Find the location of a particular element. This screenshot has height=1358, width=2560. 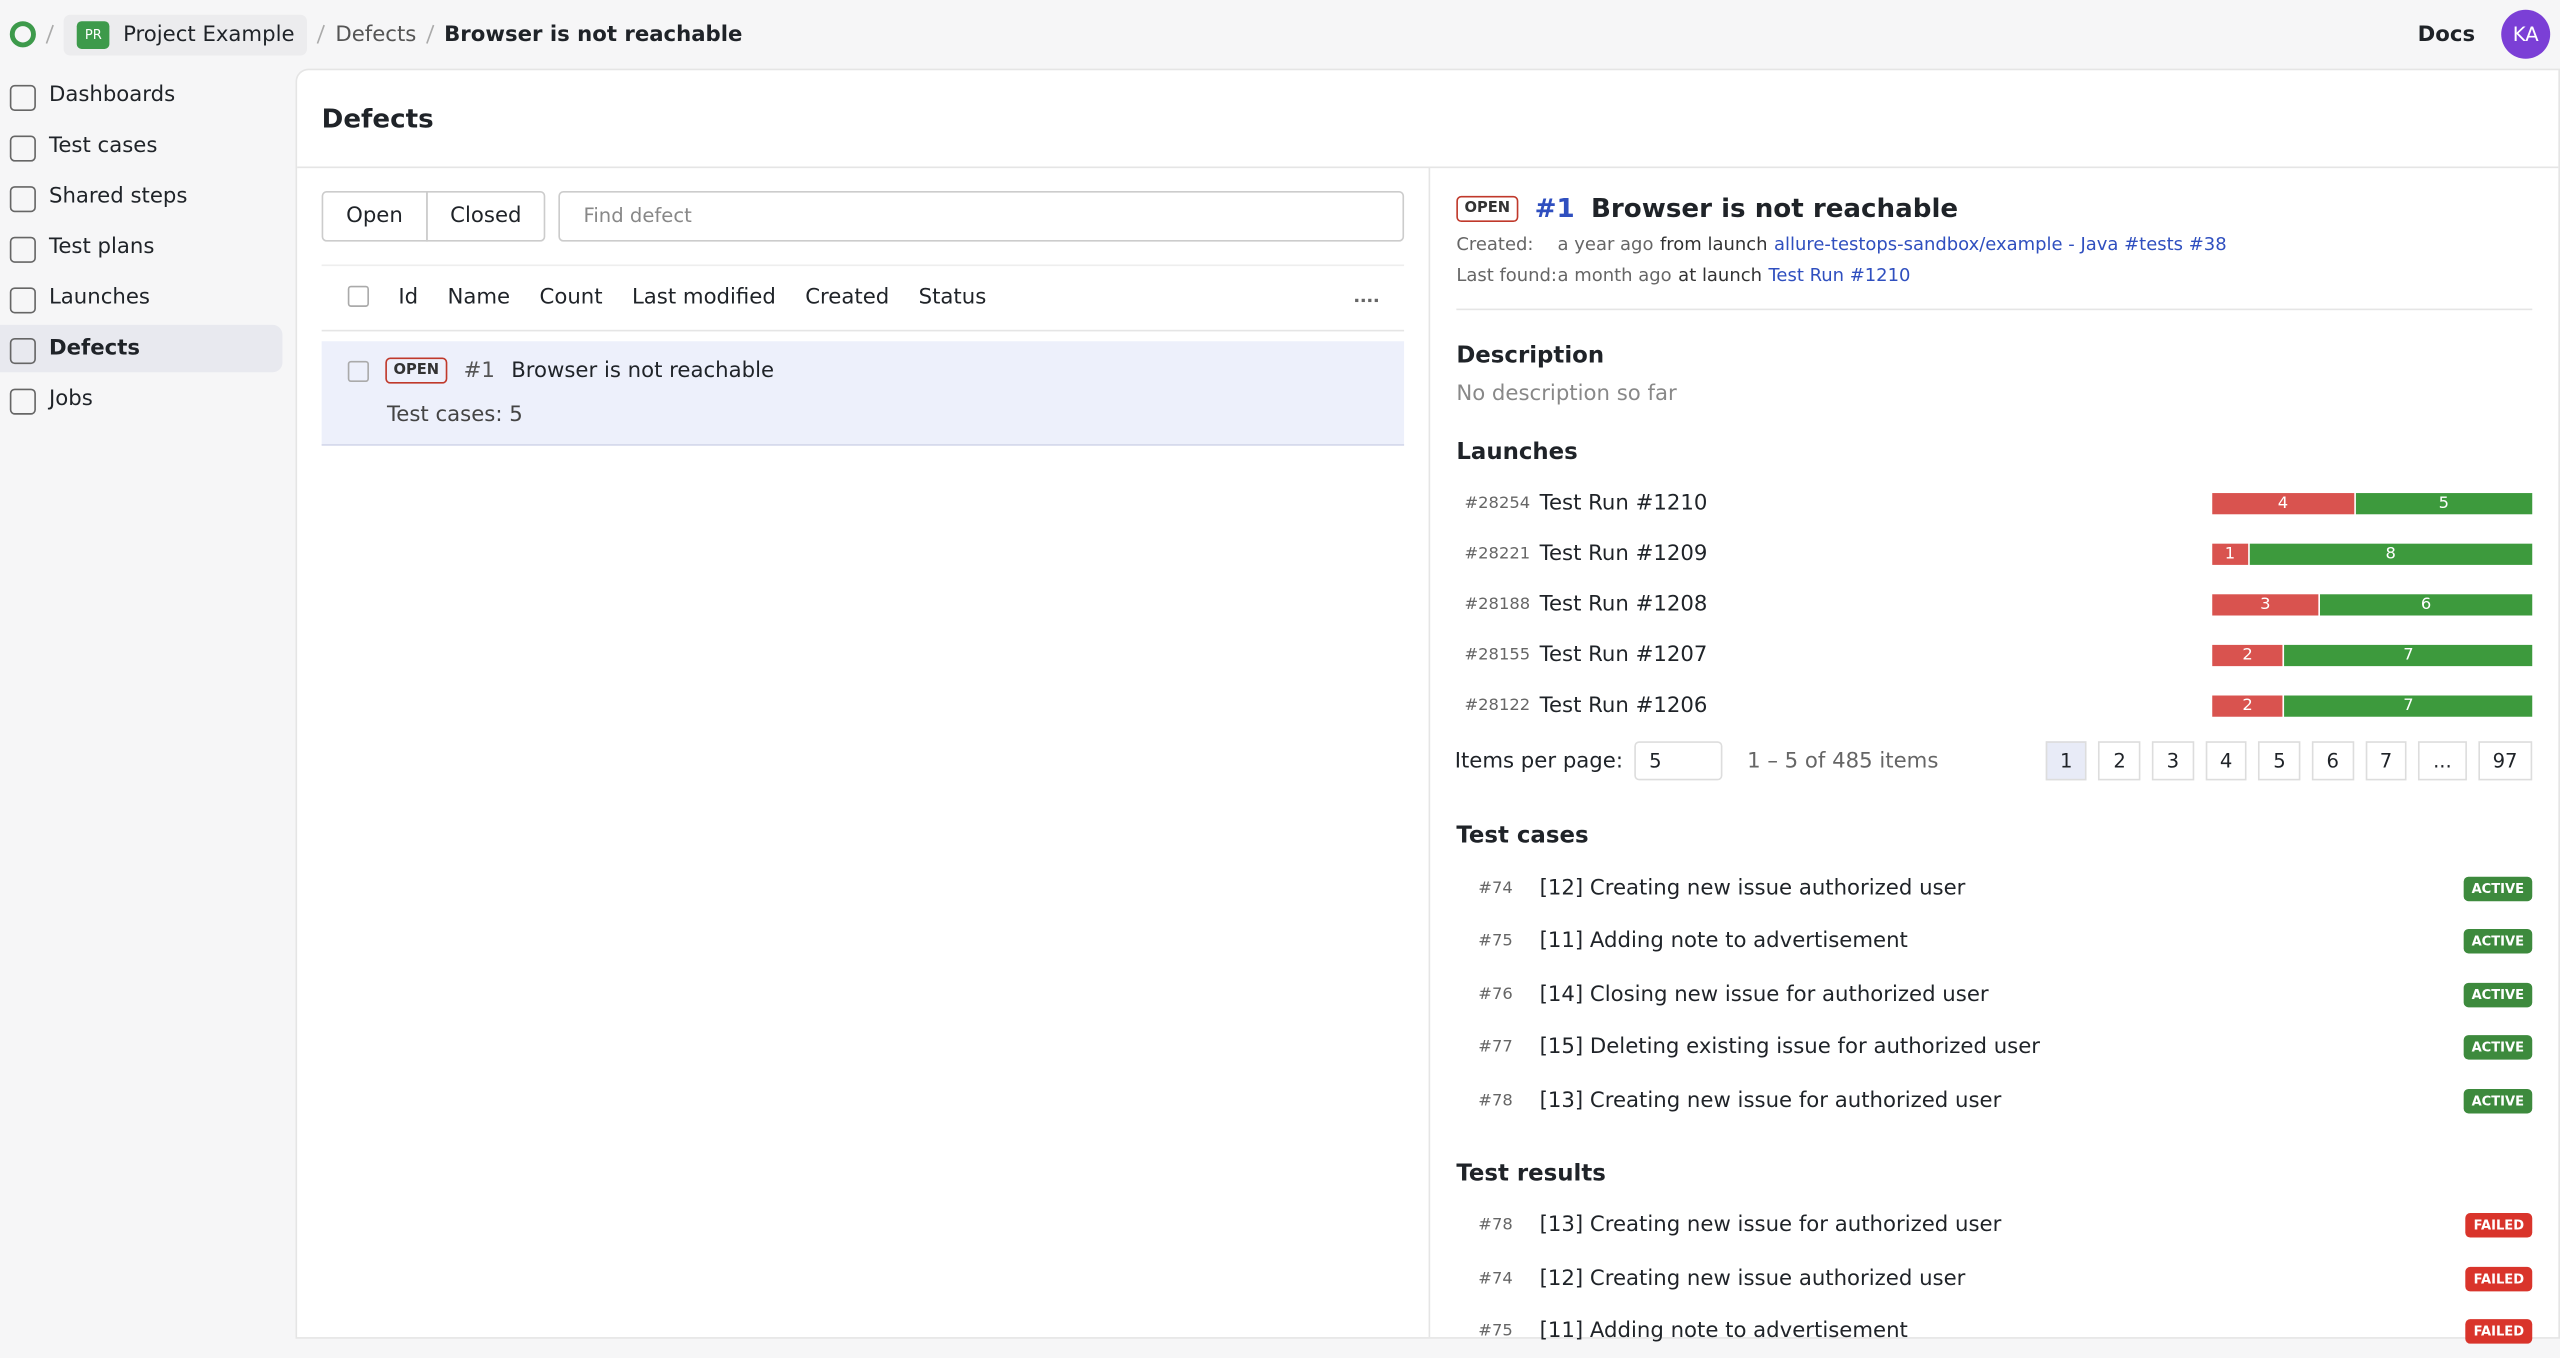

breadcrumb-link: Defects is located at coordinates (376, 34).